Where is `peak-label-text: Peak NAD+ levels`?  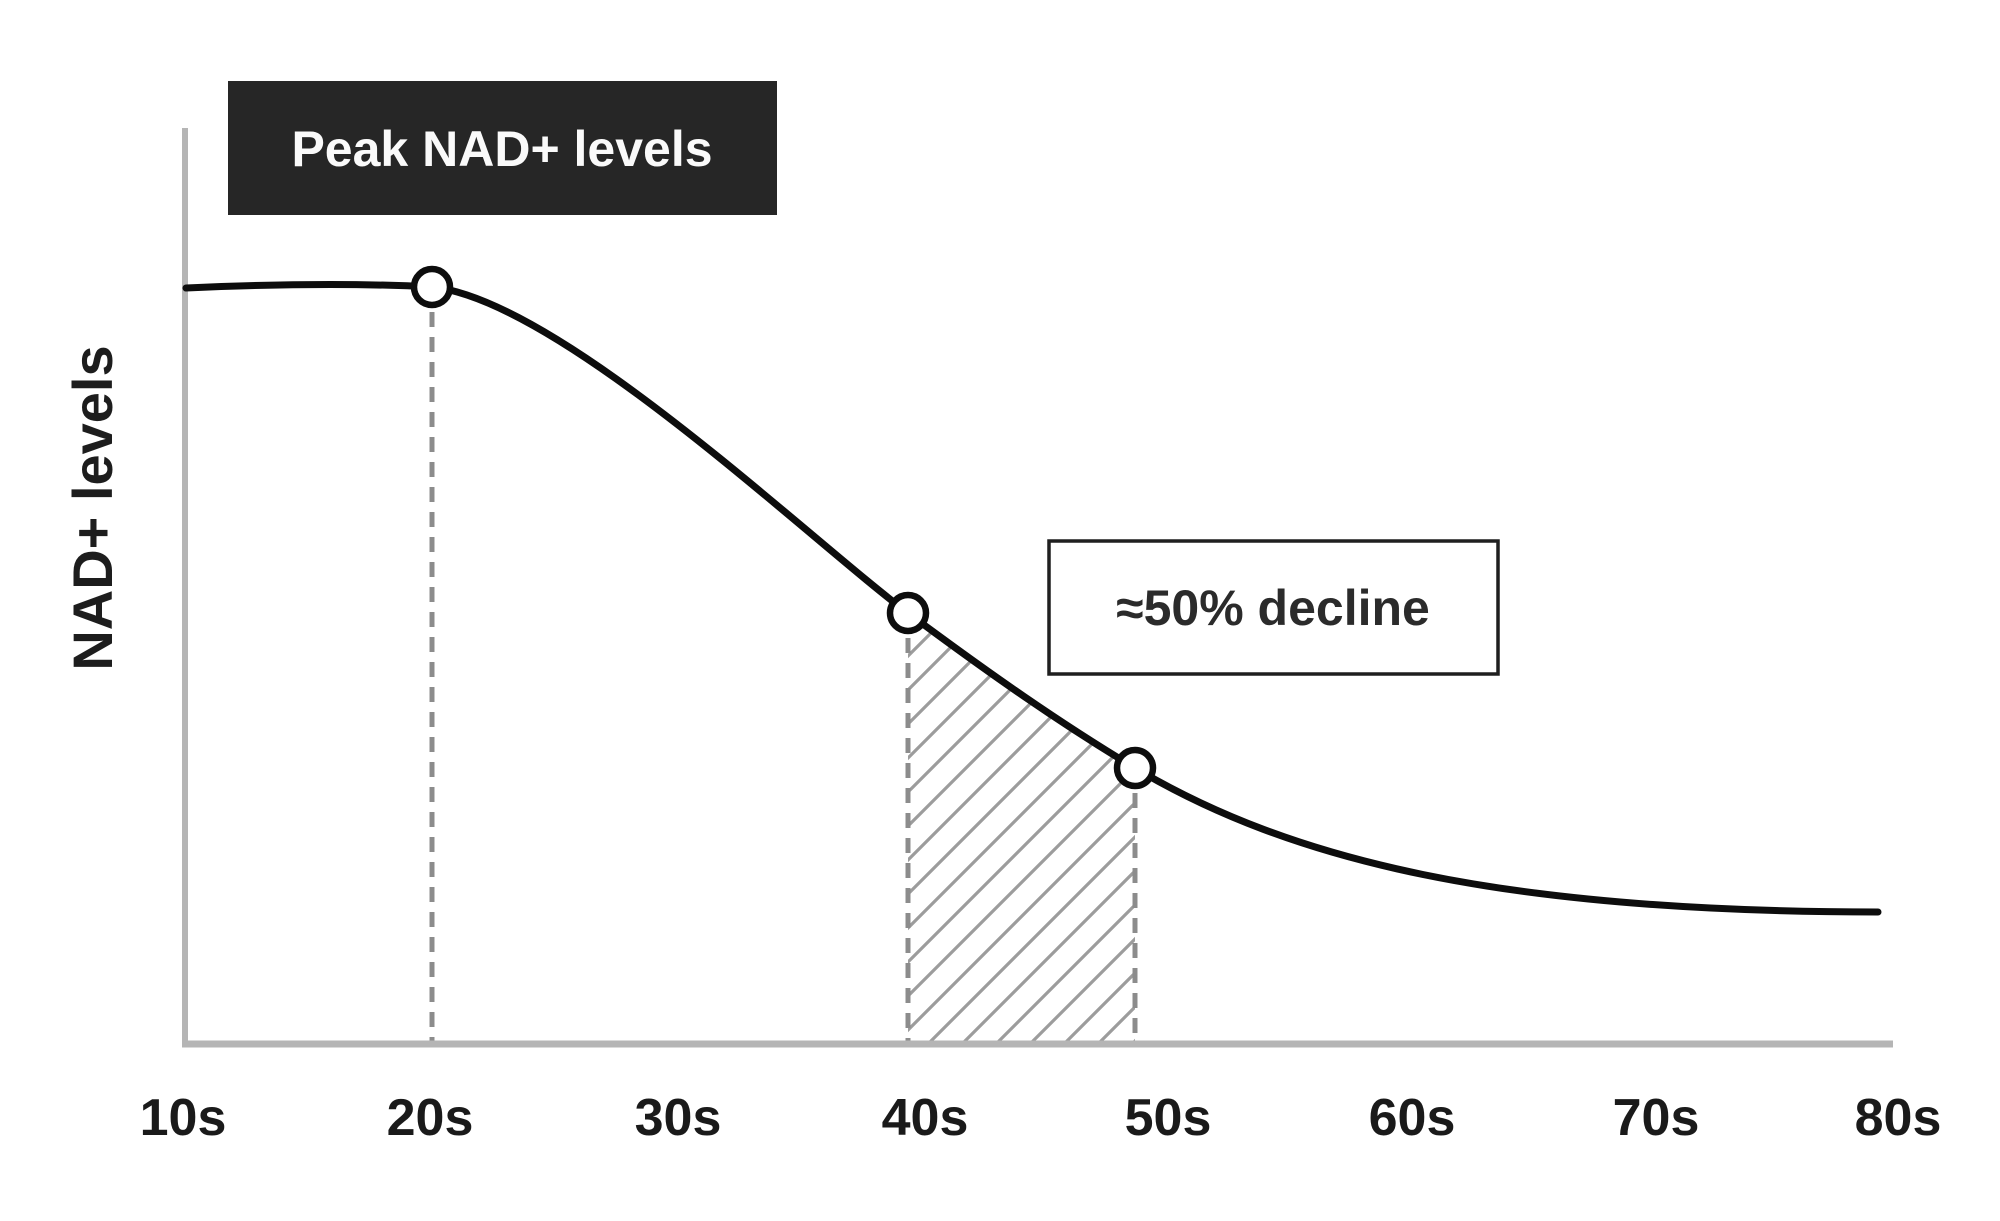
peak-label-text: Peak NAD+ levels is located at coordinates (501, 149).